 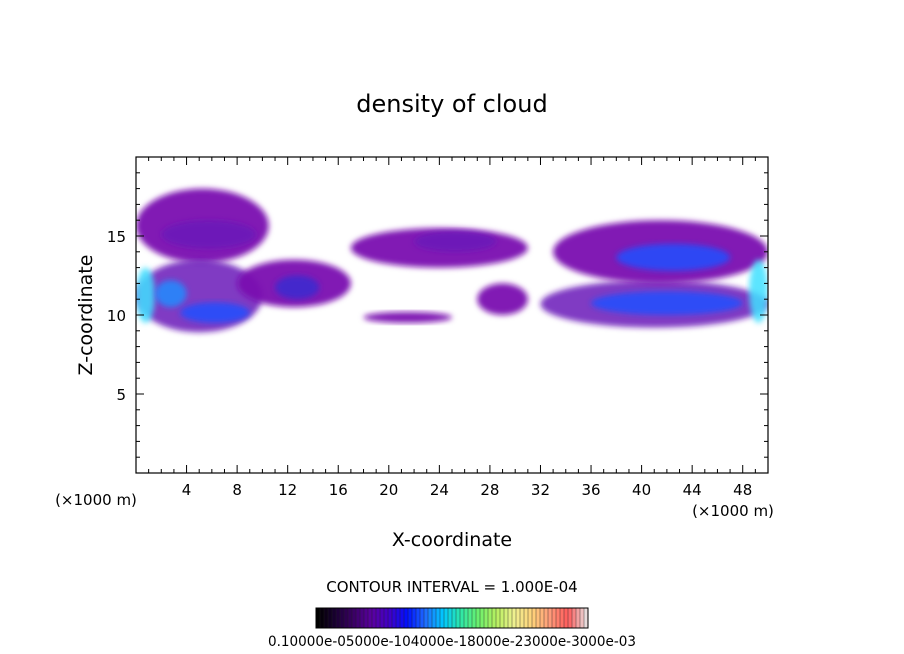 I want to click on x-unit-right: (×1000 m), so click(x=733, y=511).